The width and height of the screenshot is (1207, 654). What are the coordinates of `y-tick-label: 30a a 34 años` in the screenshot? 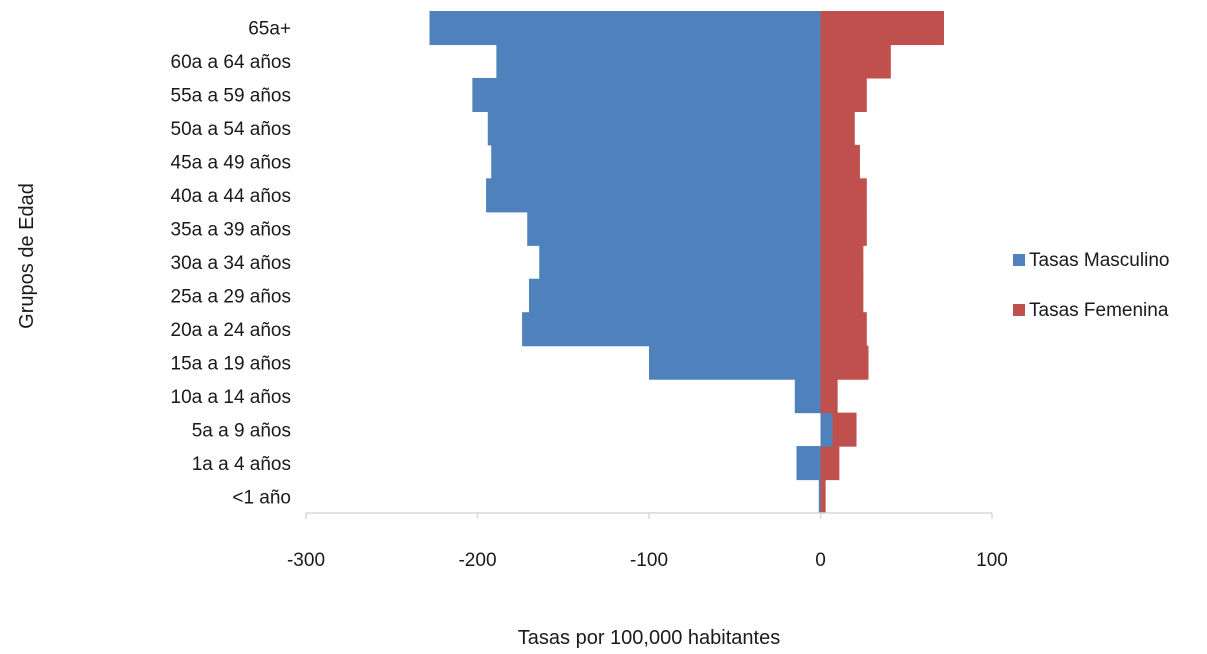 It's located at (231, 263).